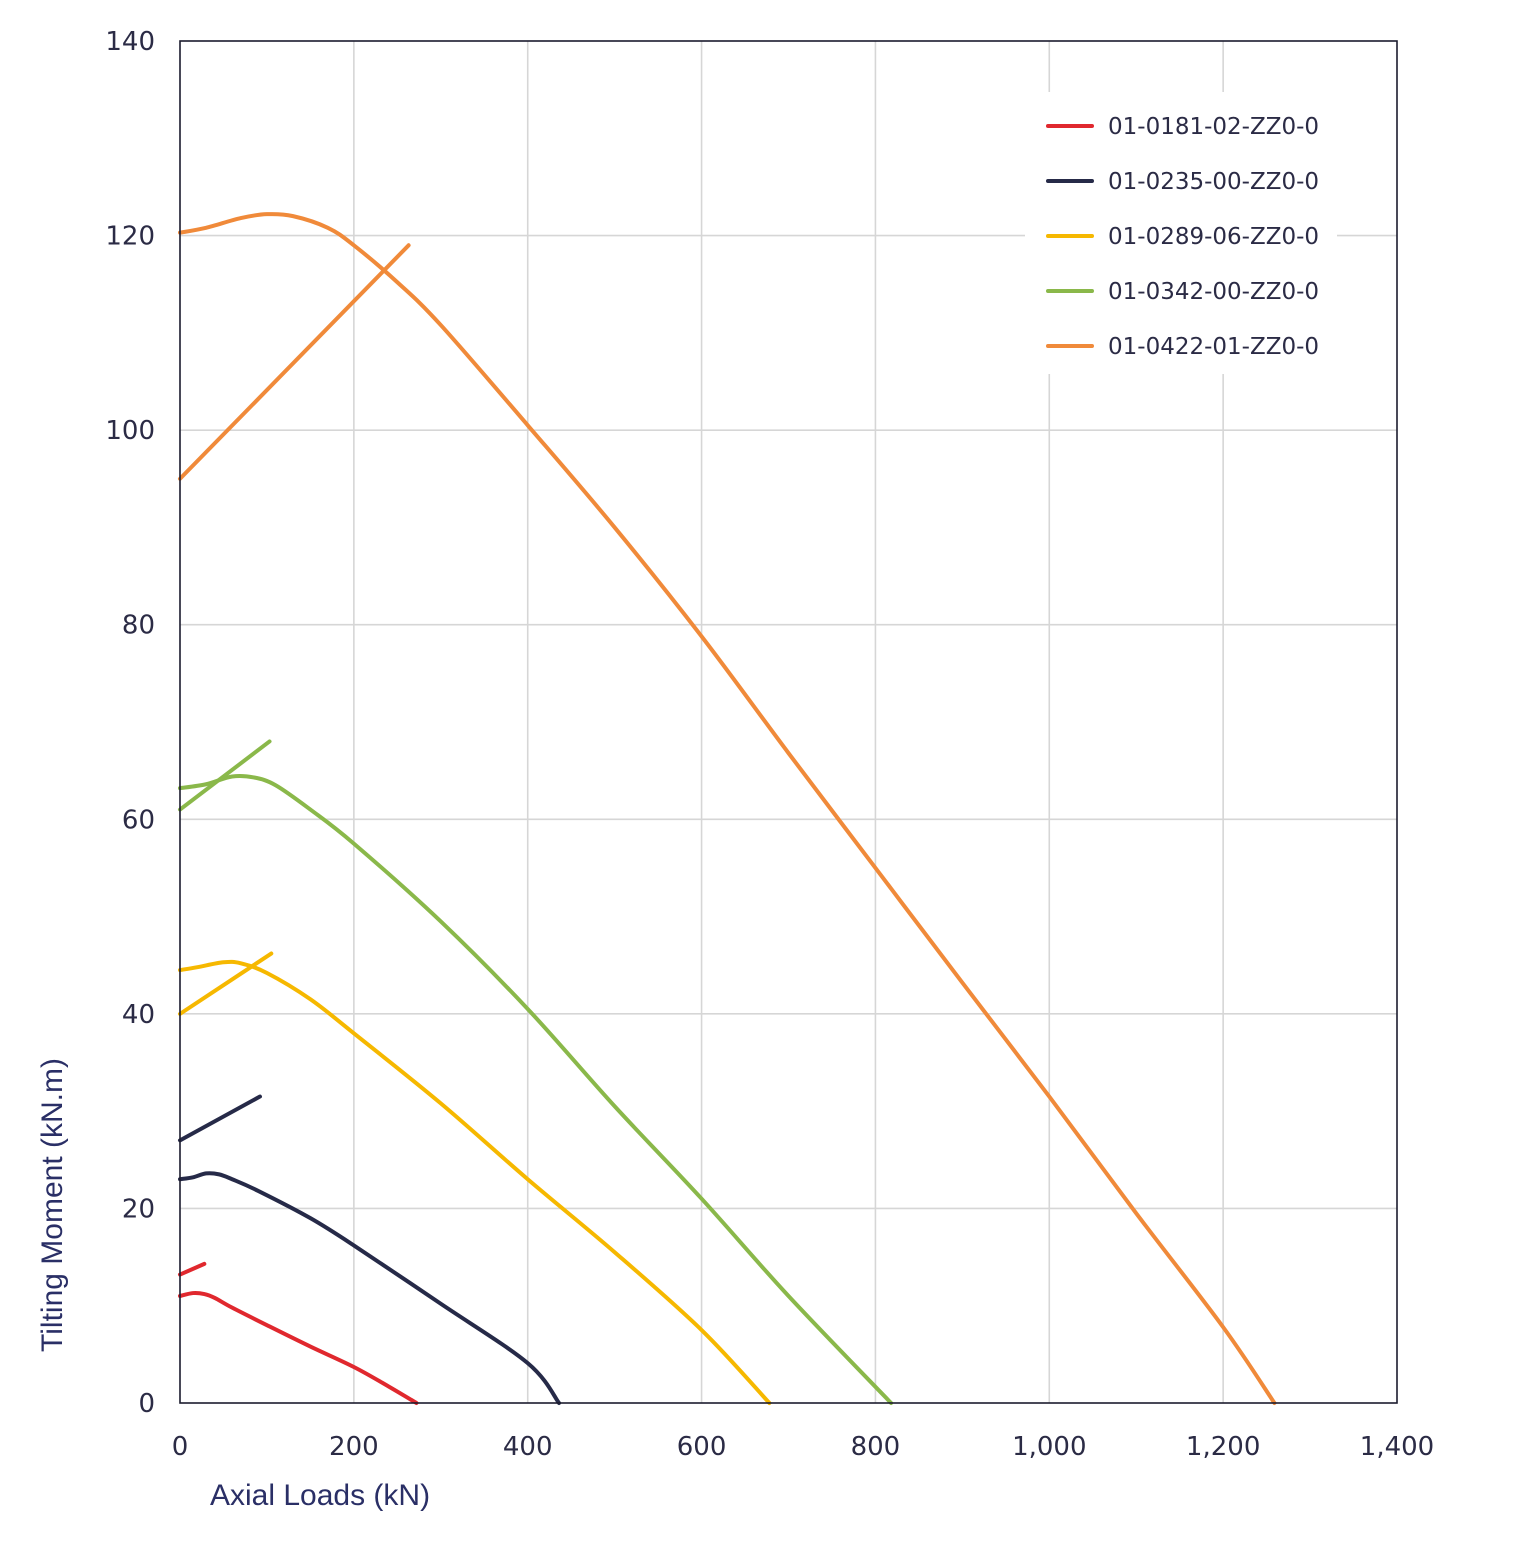  What do you see at coordinates (138, 1015) in the screenshot?
I see `y-tick-label: 40` at bounding box center [138, 1015].